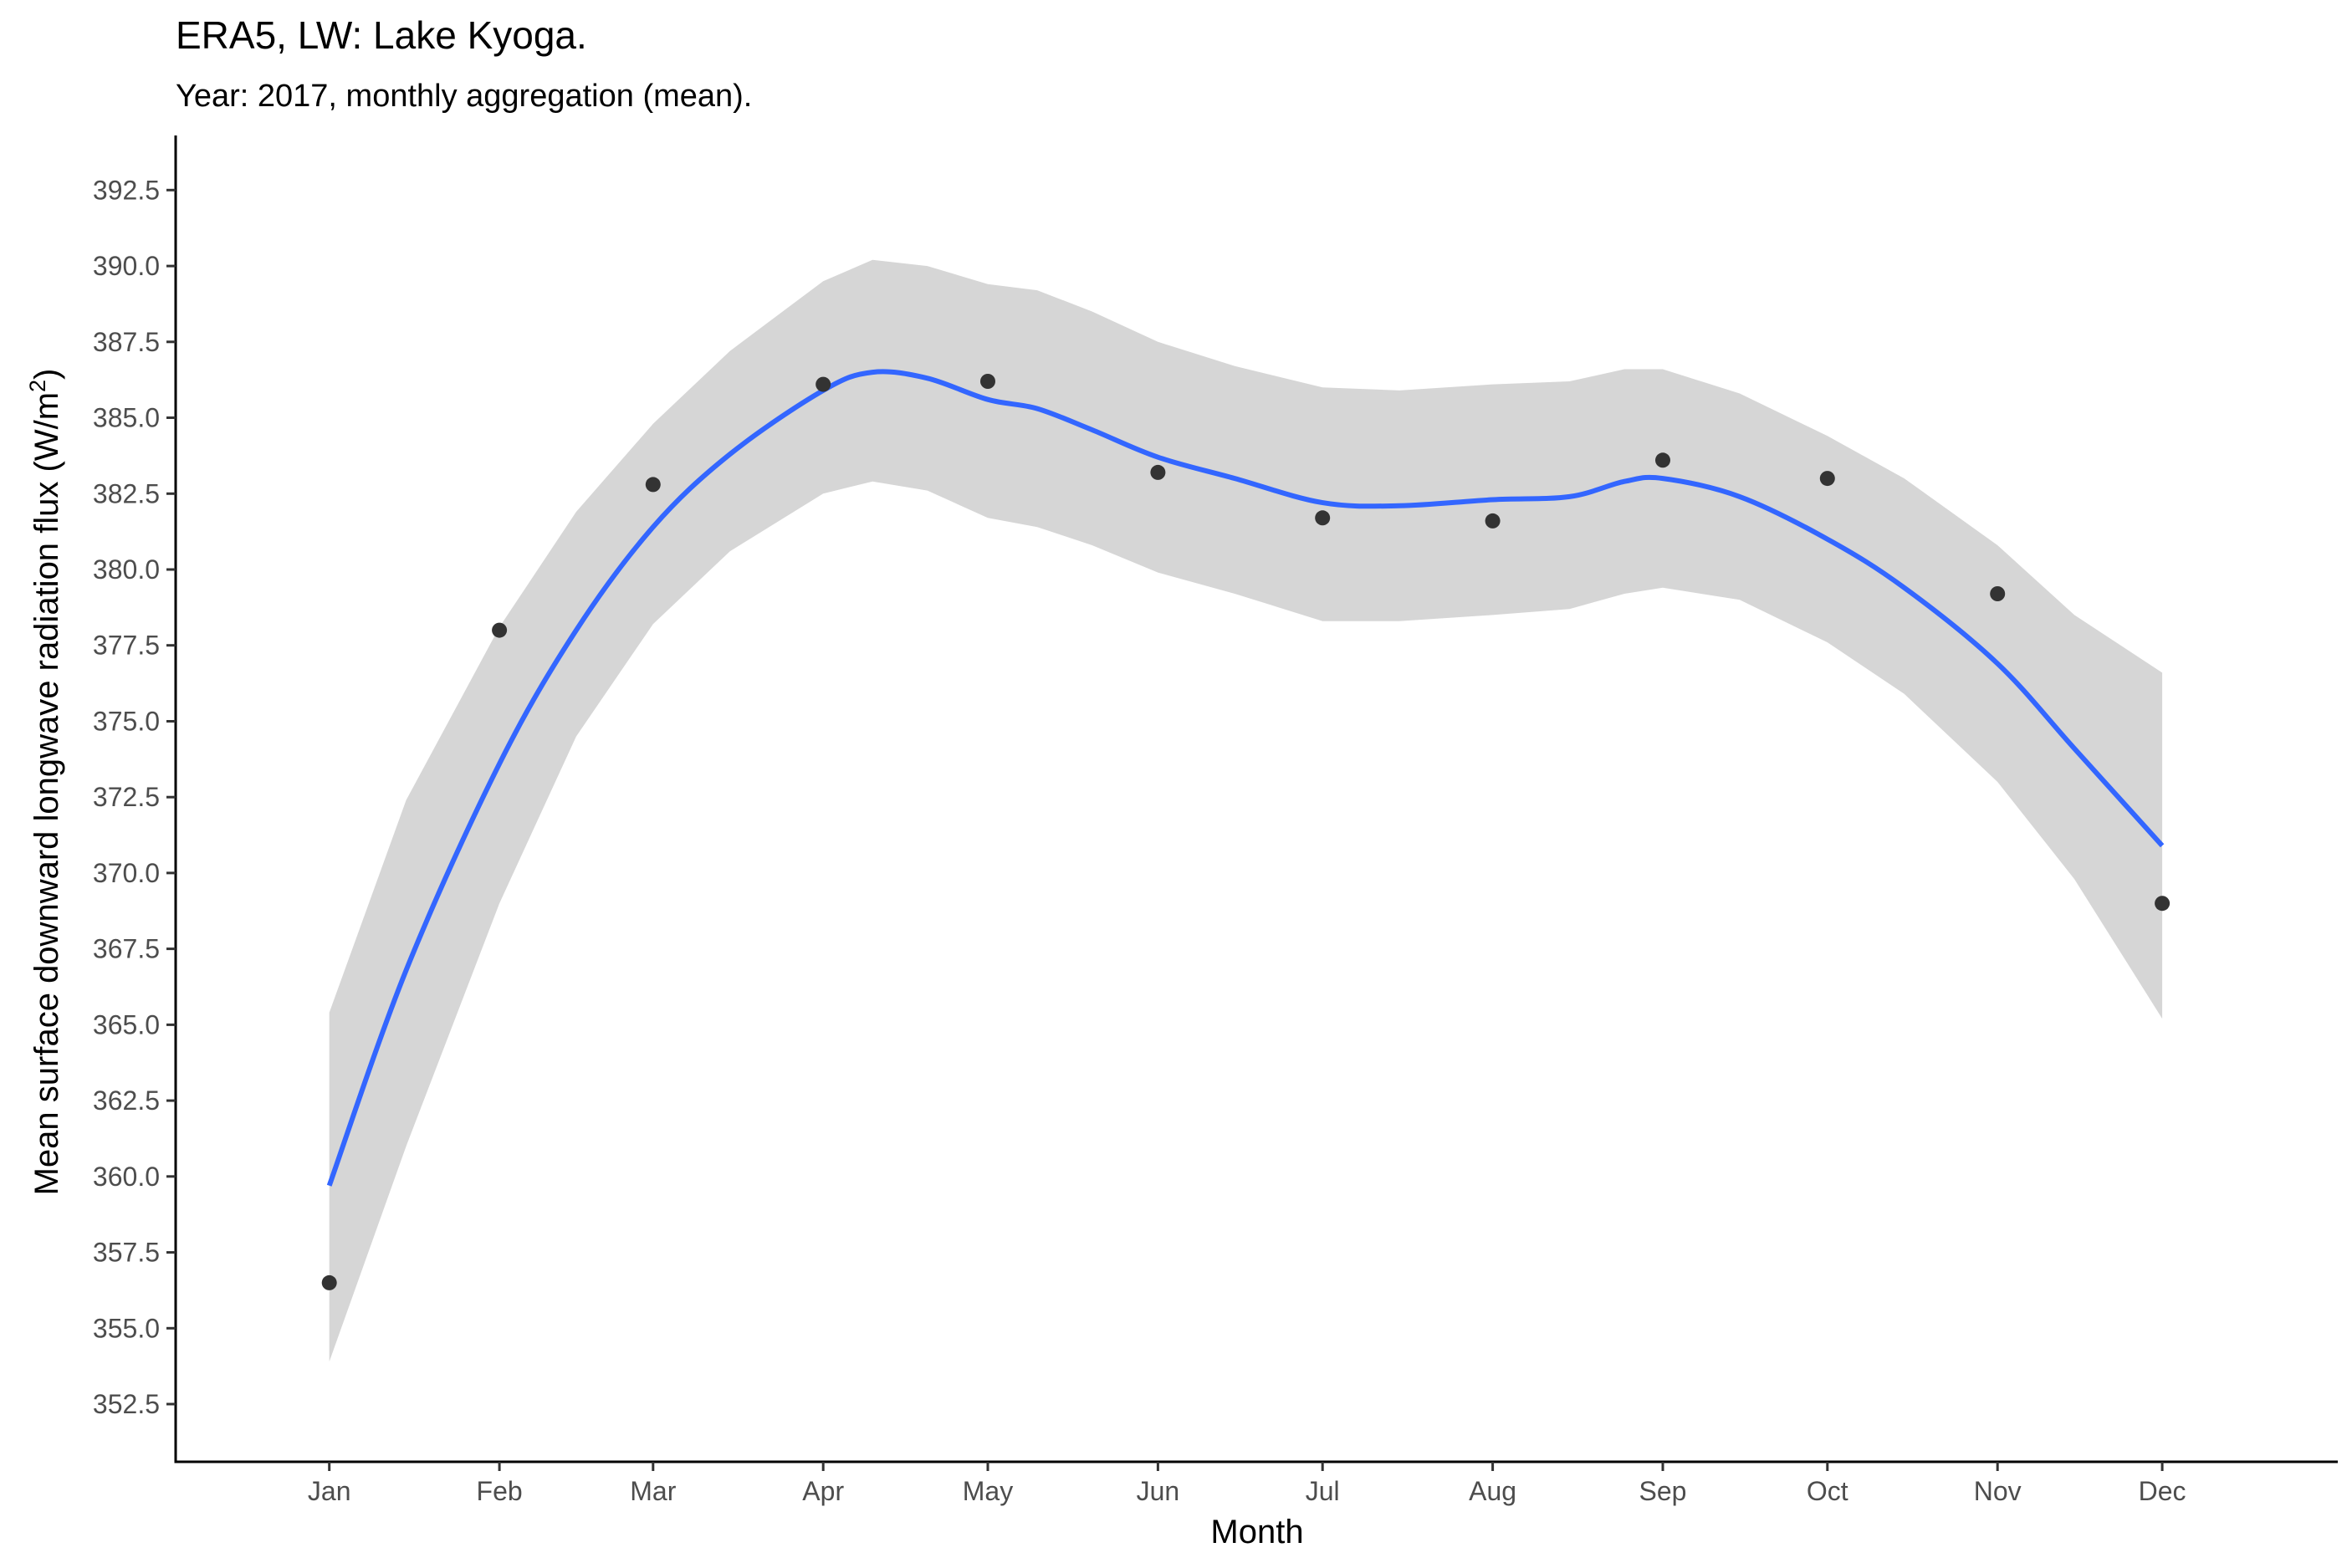 The image size is (2352, 1568). What do you see at coordinates (127, 493) in the screenshot?
I see `y-tick-label: 382.5` at bounding box center [127, 493].